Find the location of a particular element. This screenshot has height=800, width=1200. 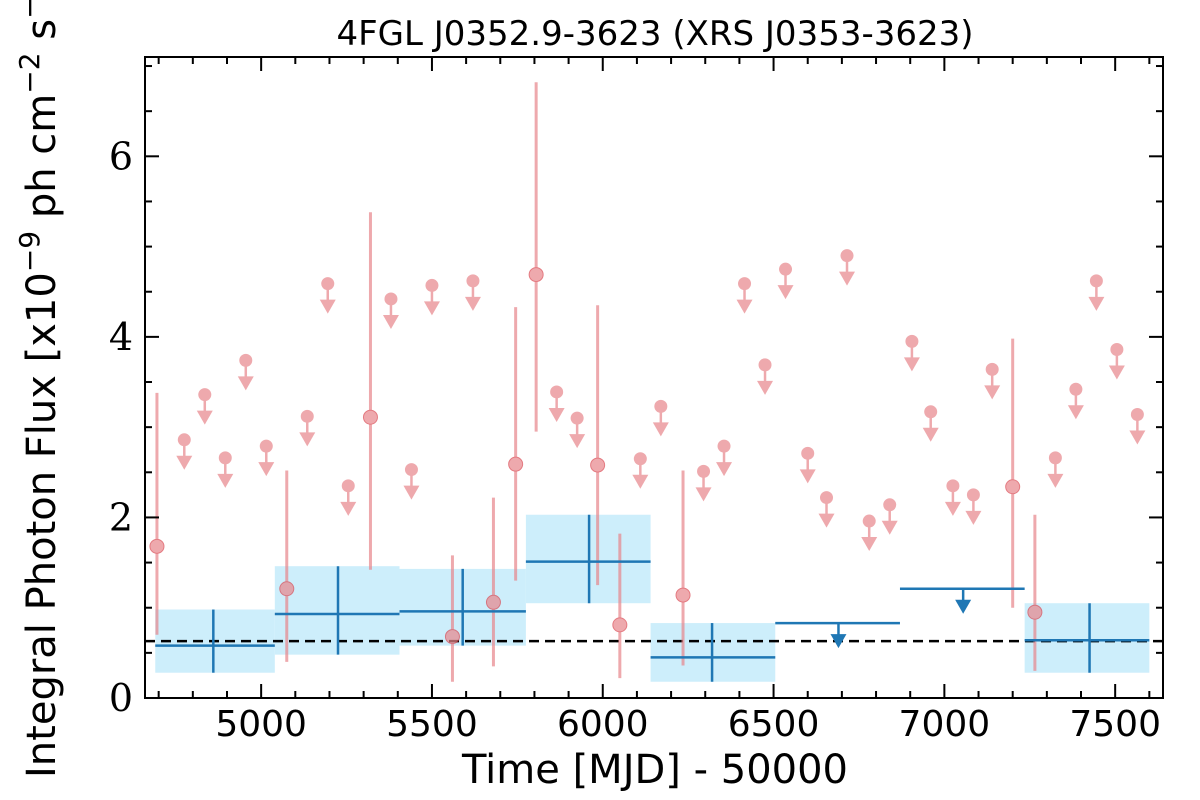

y-tick-label-1: 2 is located at coordinates (121, 517).